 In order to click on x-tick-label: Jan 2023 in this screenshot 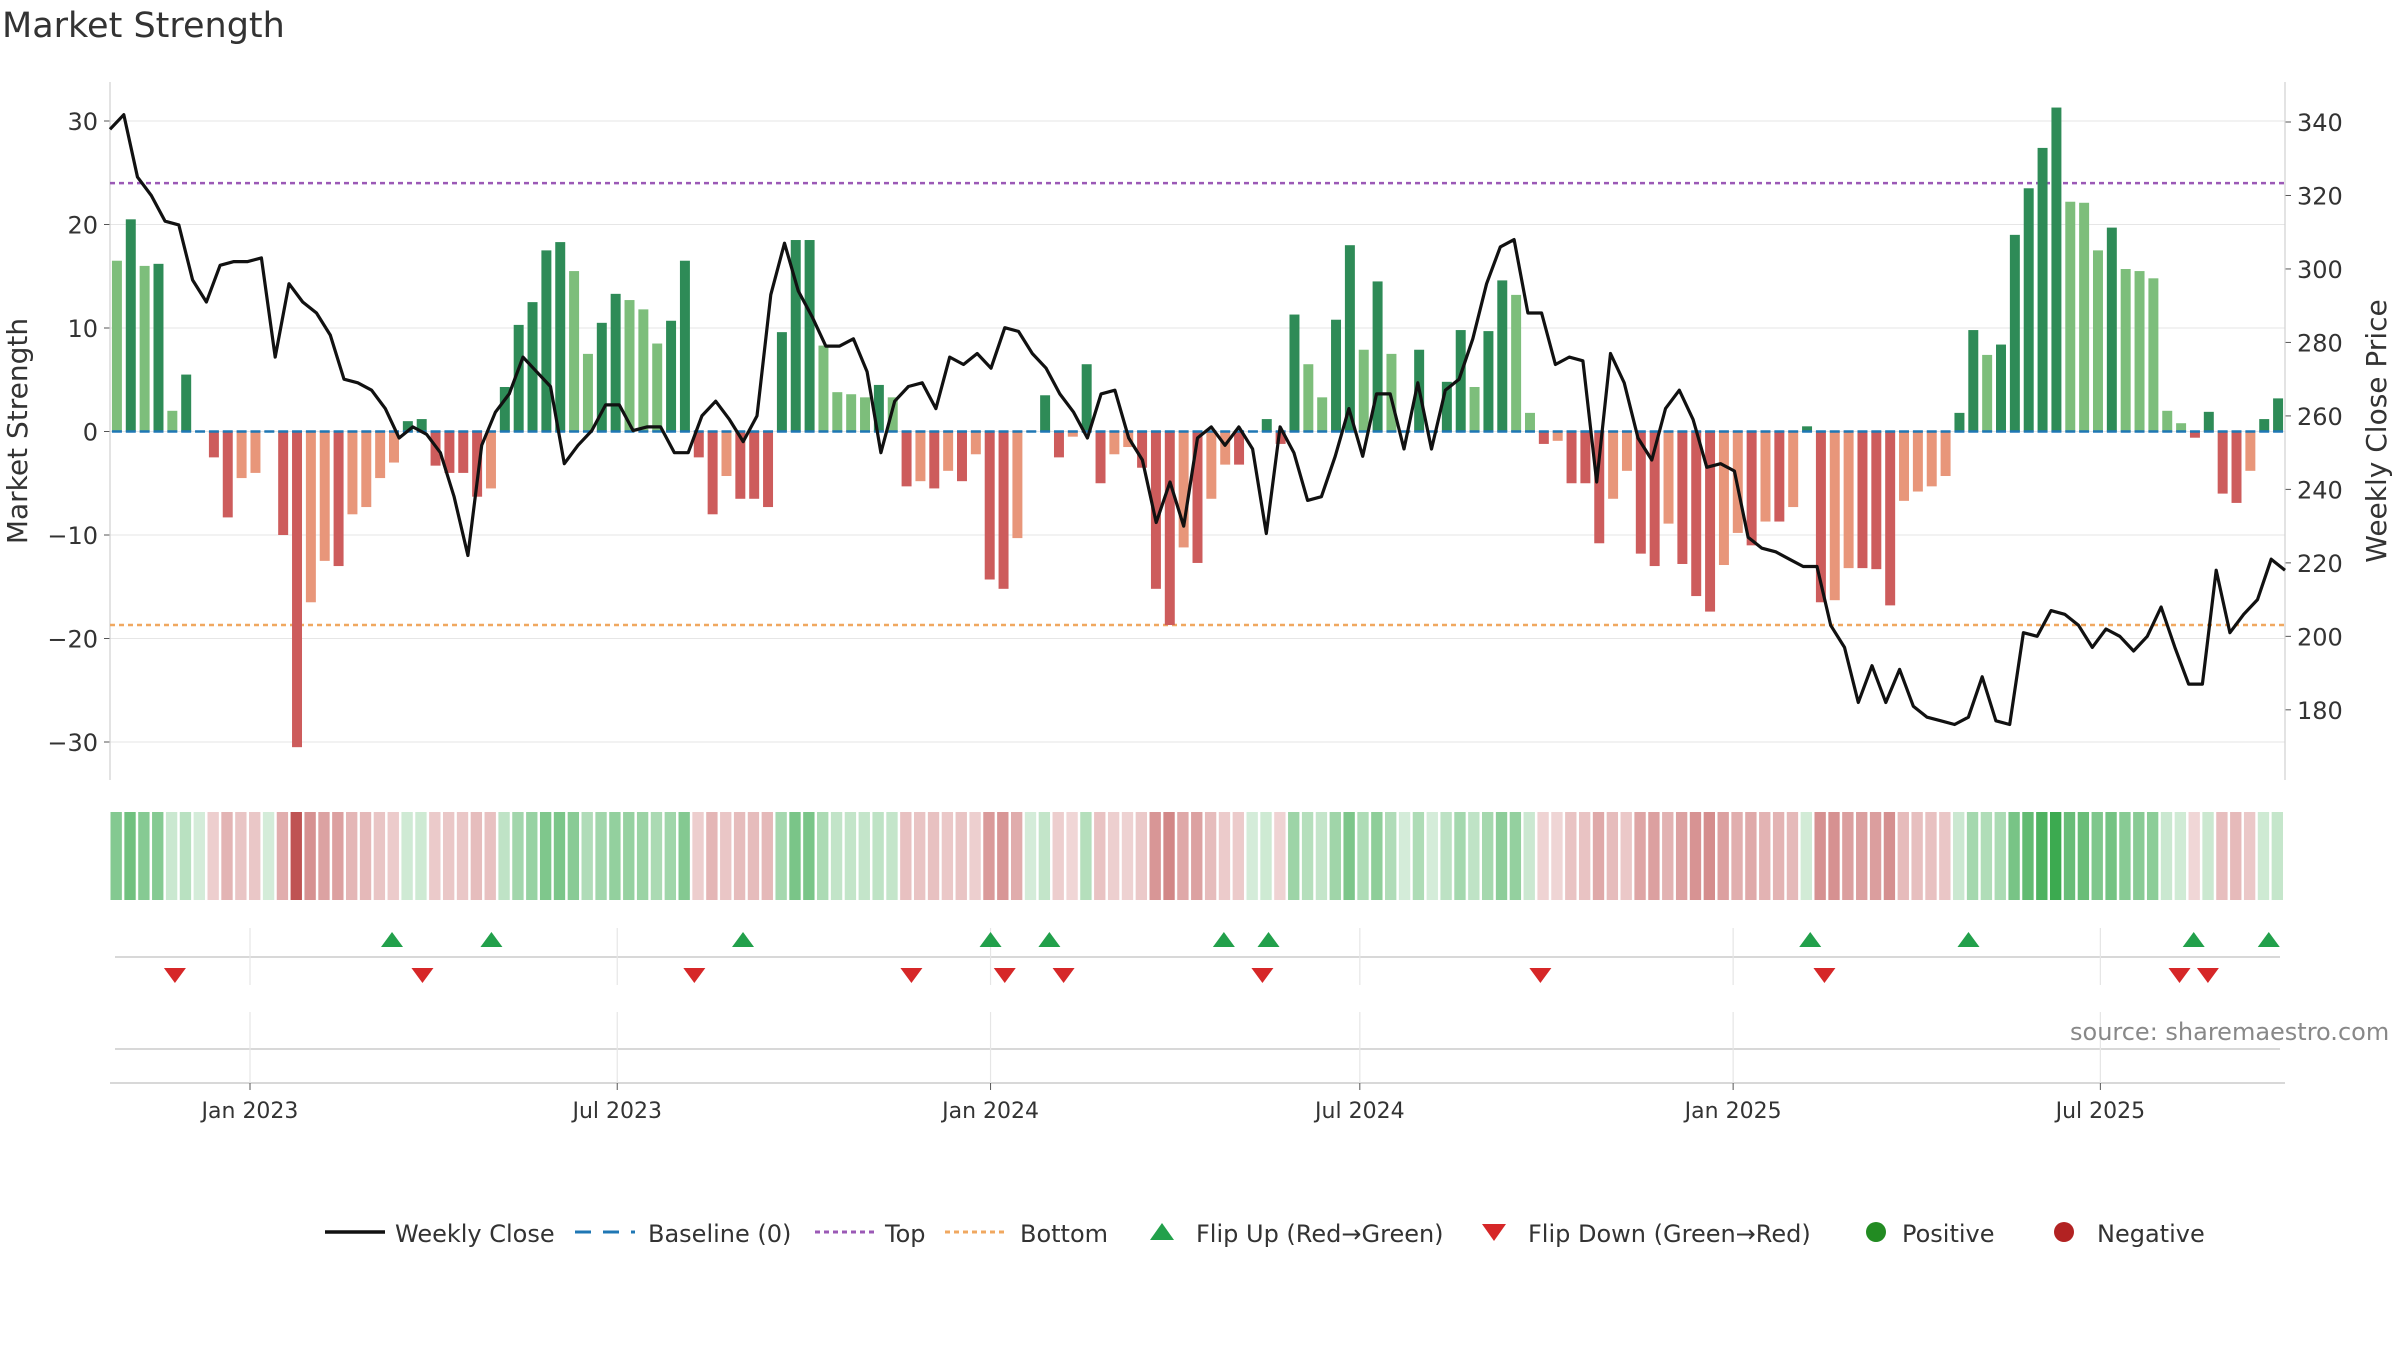, I will do `click(249, 1111)`.